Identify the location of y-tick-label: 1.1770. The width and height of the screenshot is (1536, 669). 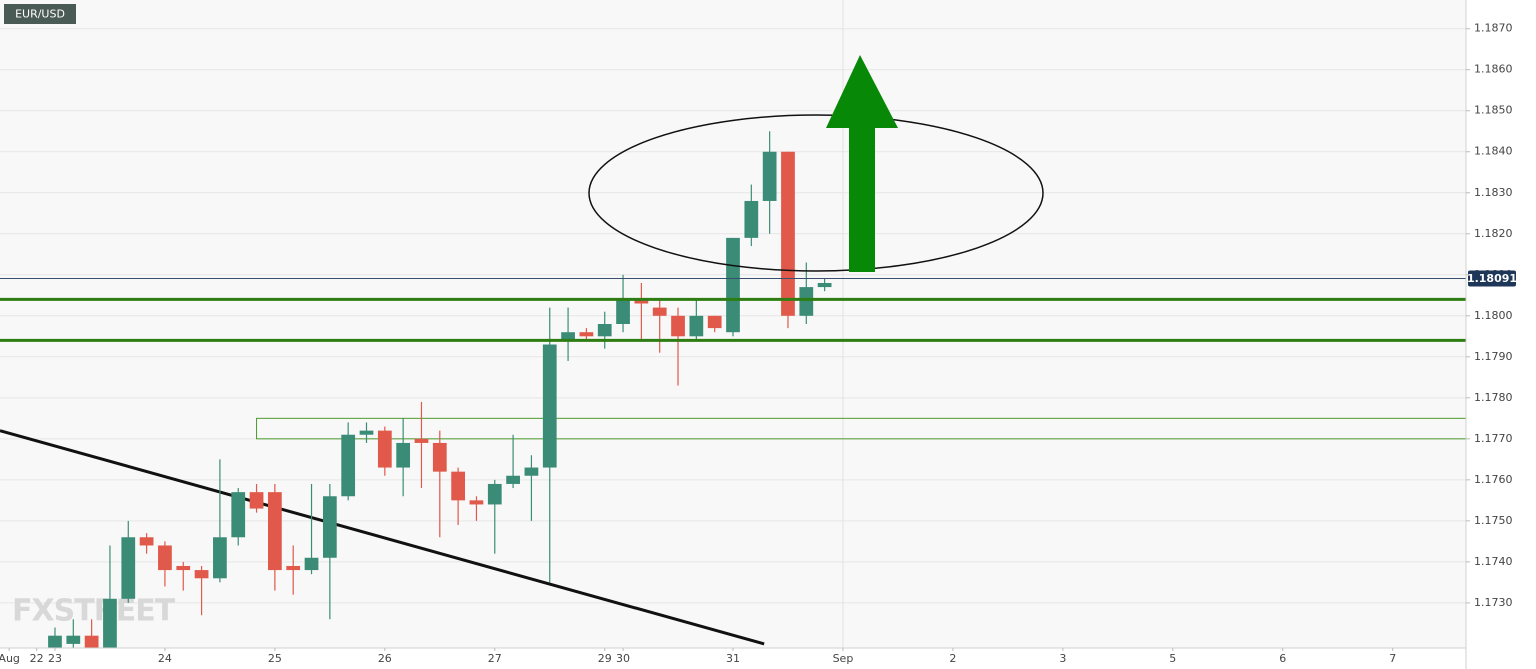
(1493, 438).